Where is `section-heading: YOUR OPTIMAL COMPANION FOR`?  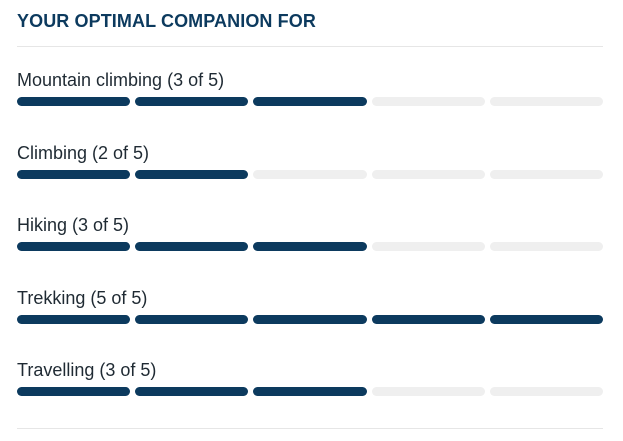
section-heading: YOUR OPTIMAL COMPANION FOR is located at coordinates (166, 21).